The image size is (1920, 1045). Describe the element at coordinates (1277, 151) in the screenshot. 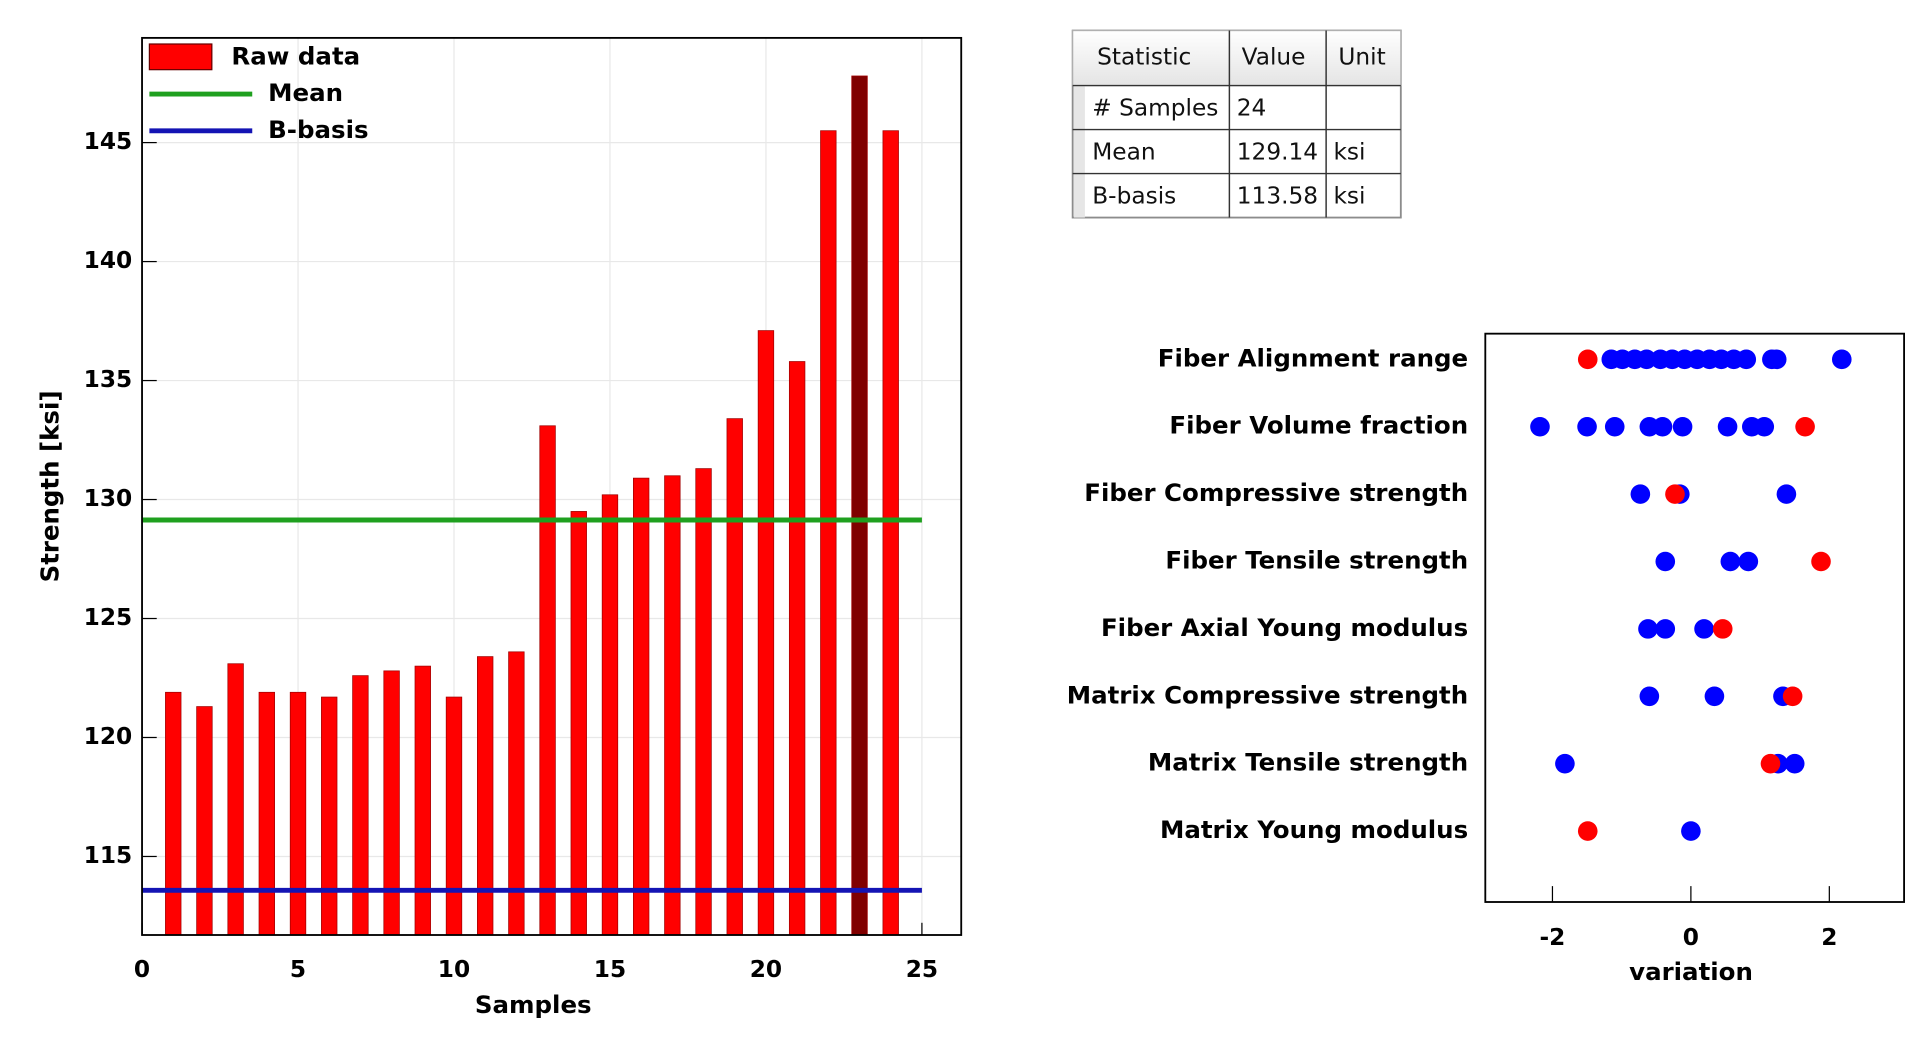

I see `table-cell: 129.14` at that location.